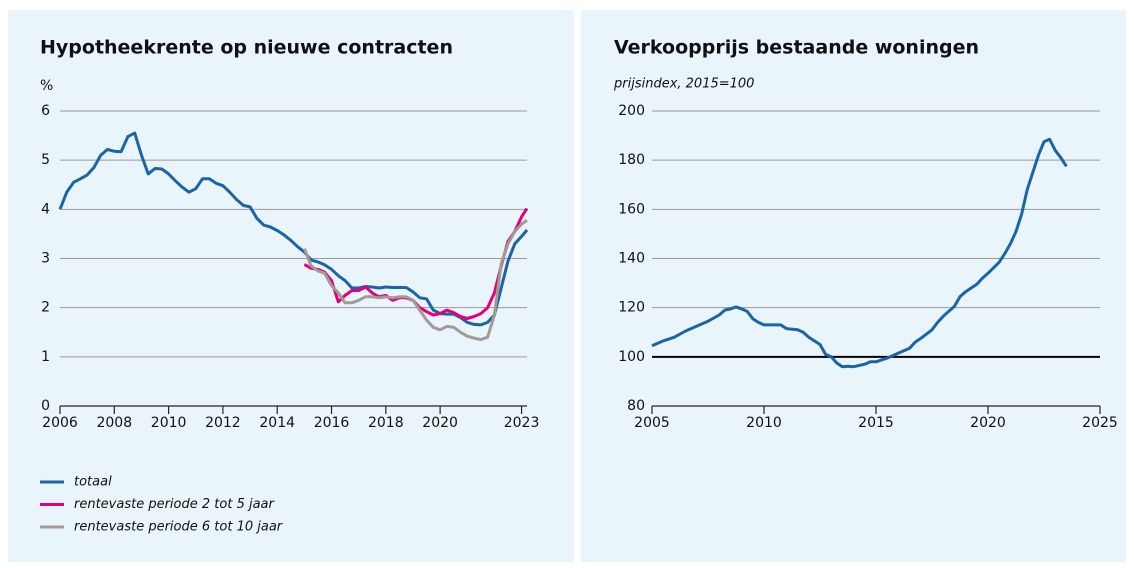  I want to click on y-tick-label: 120, so click(631, 308).